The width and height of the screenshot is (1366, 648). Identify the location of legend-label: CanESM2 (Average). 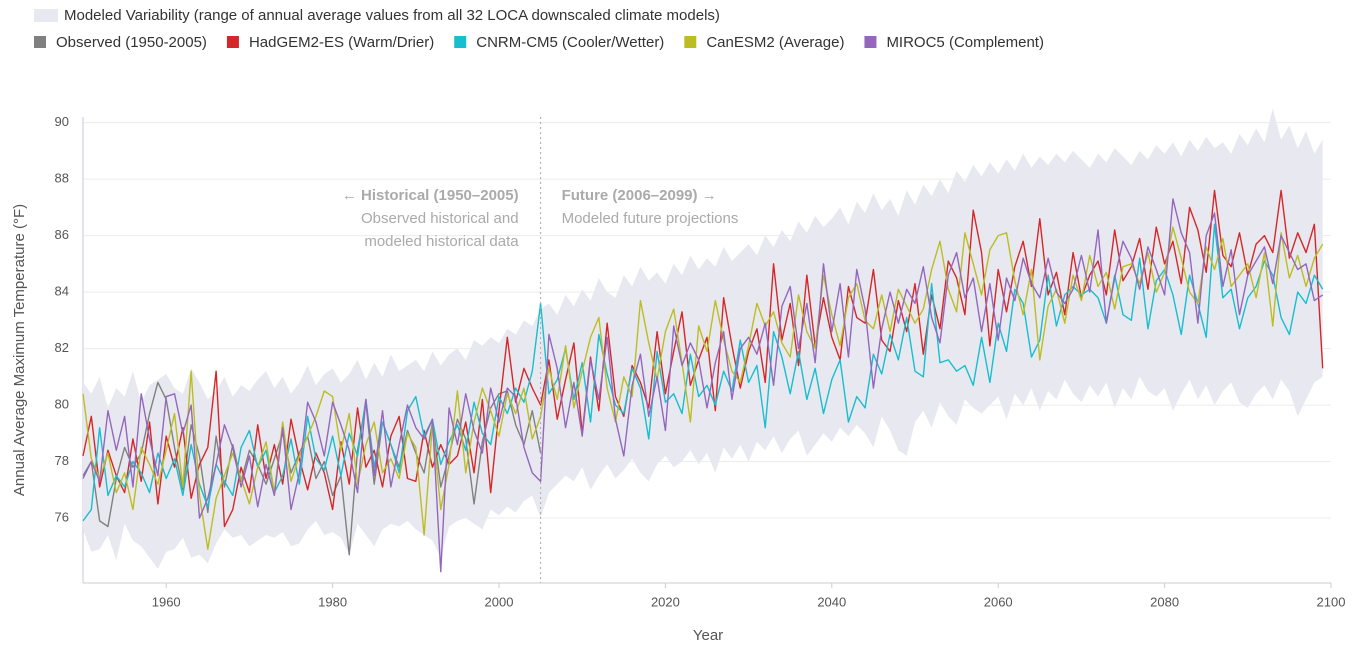
(775, 42).